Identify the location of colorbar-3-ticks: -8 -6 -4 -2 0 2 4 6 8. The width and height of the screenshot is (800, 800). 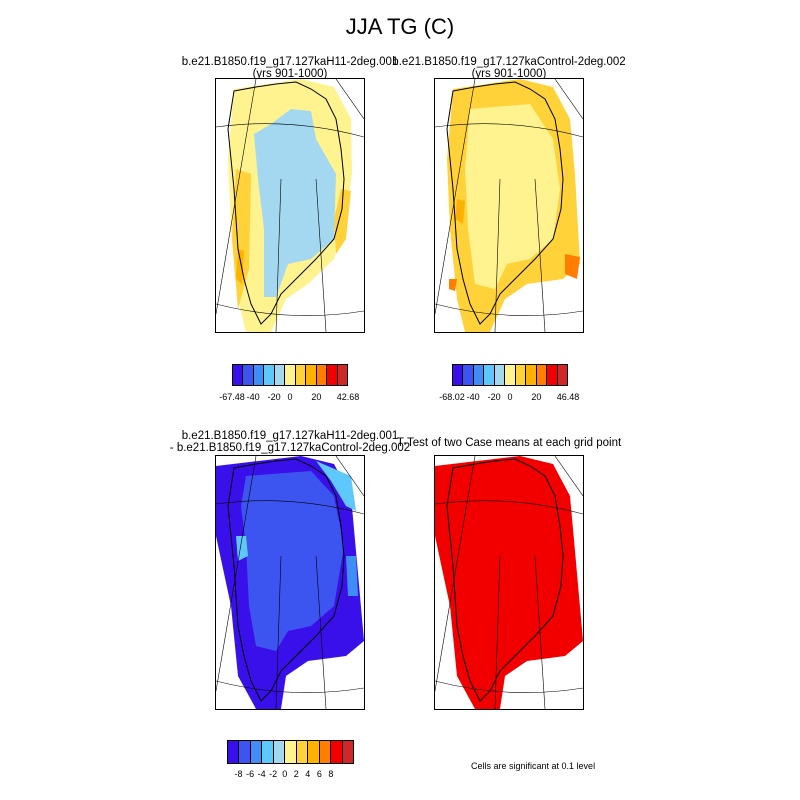
(290, 775).